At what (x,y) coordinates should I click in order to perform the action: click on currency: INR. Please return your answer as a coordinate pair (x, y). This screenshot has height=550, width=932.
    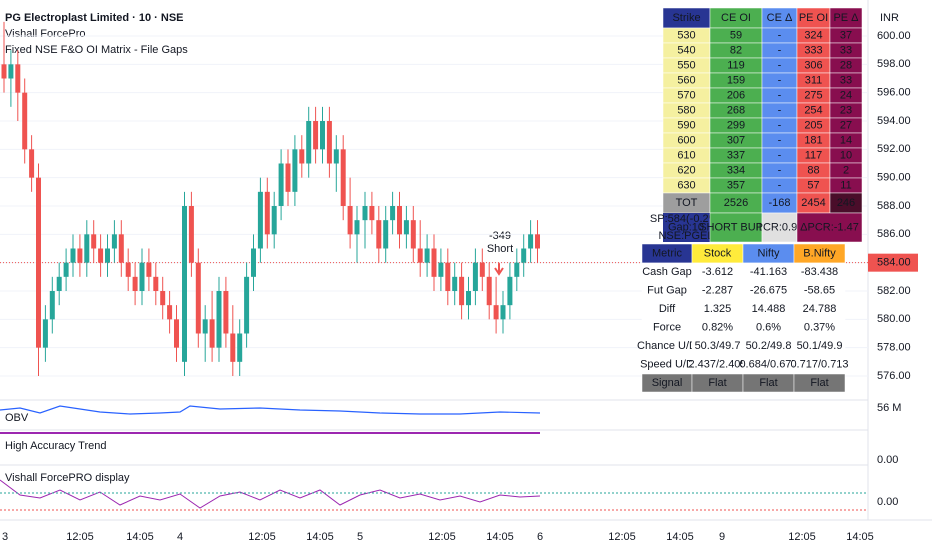
    Looking at the image, I should click on (889, 18).